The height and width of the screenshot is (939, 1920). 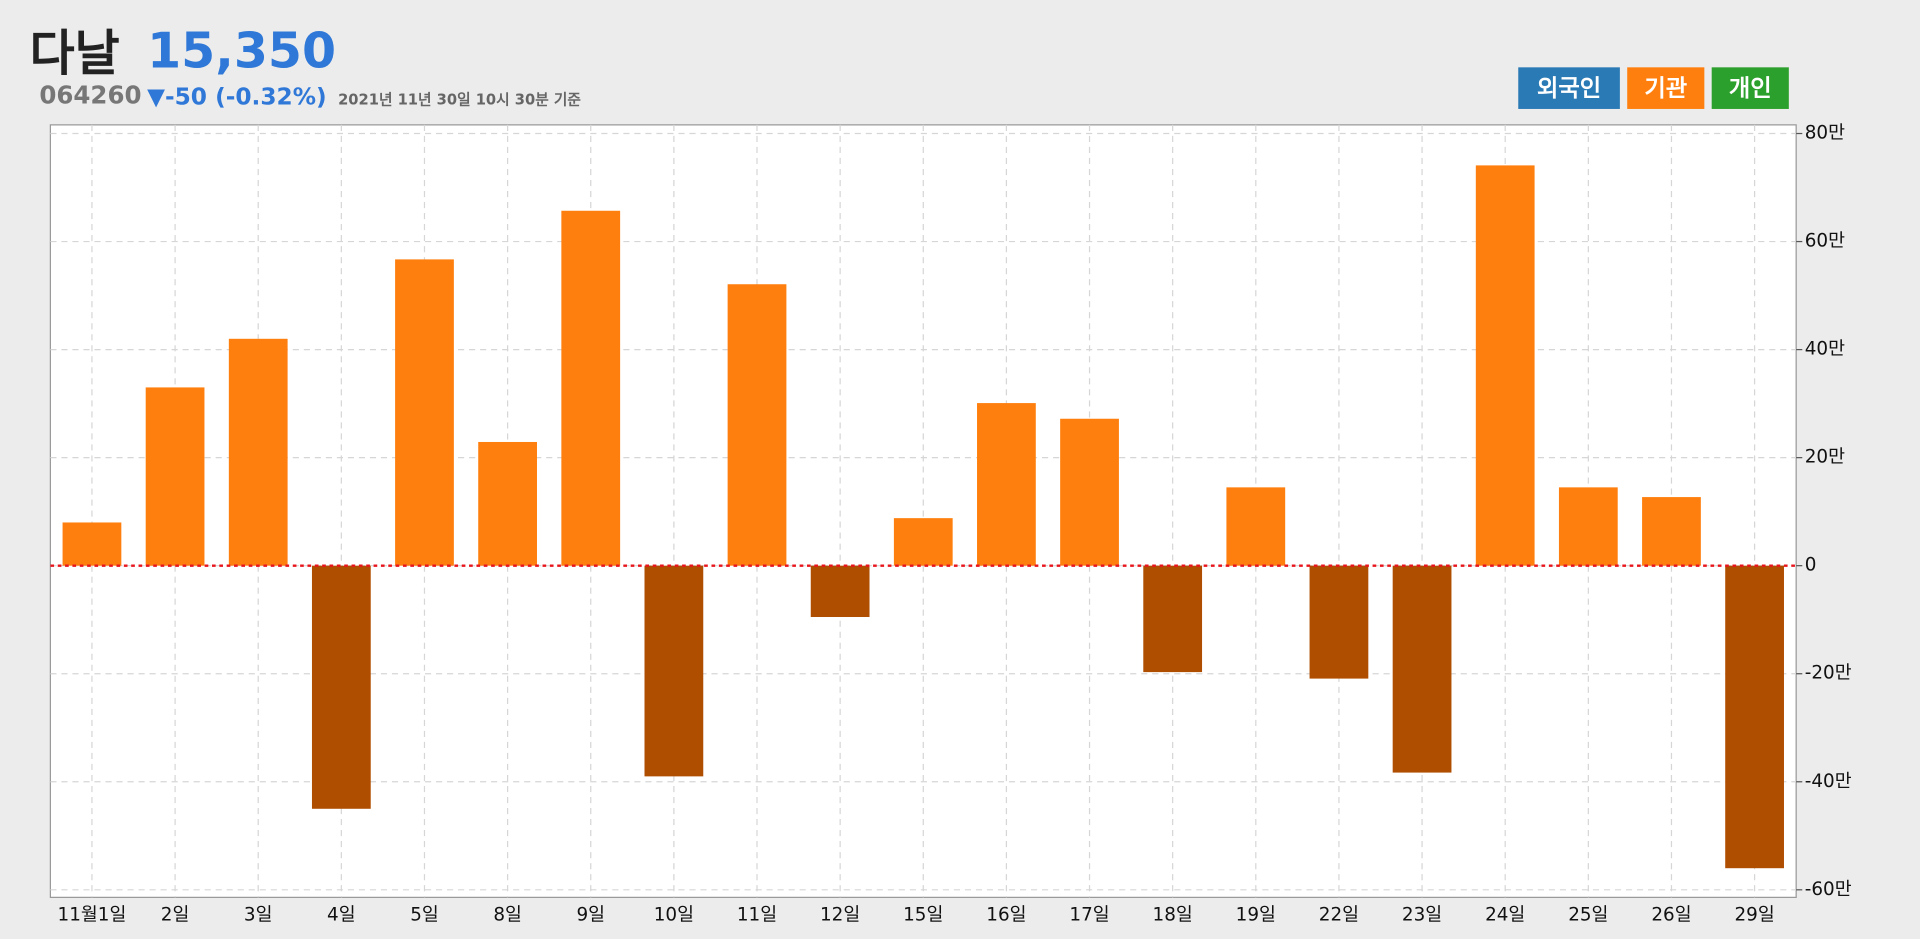 I want to click on stock-price: 15,350, so click(x=241, y=50).